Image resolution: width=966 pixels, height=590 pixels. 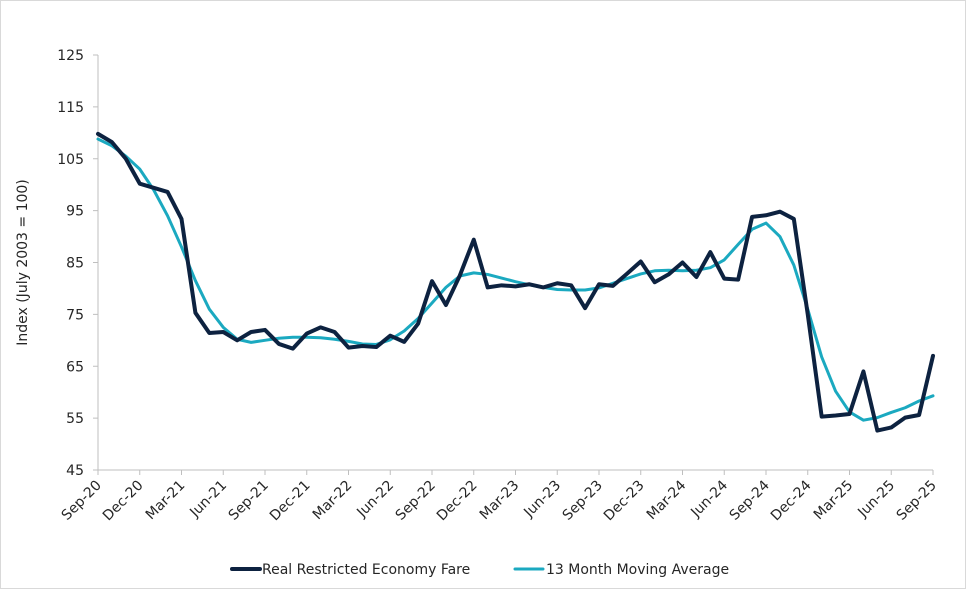 I want to click on y-tick-label: 75, so click(x=75, y=315).